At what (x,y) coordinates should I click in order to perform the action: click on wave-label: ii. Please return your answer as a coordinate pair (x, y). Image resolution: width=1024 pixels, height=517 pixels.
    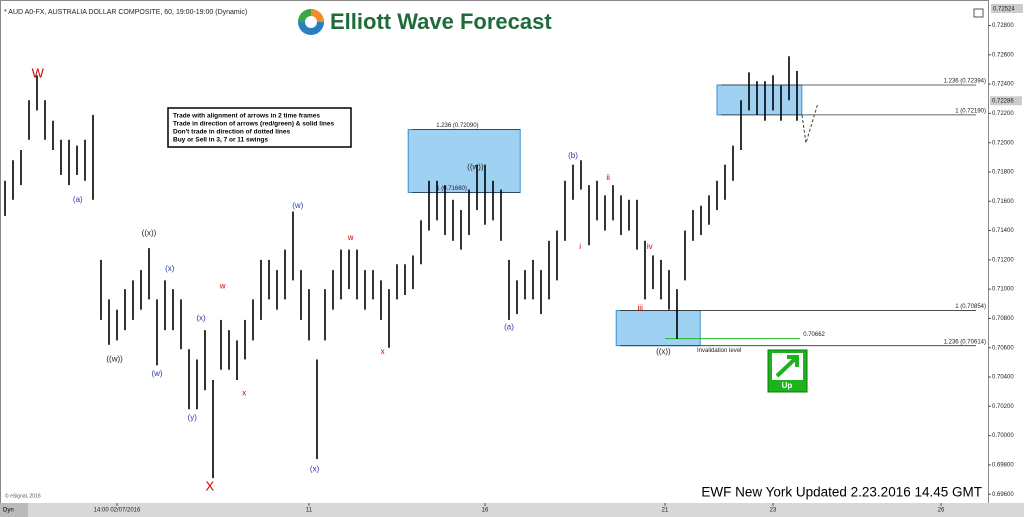
    Looking at the image, I should click on (608, 177).